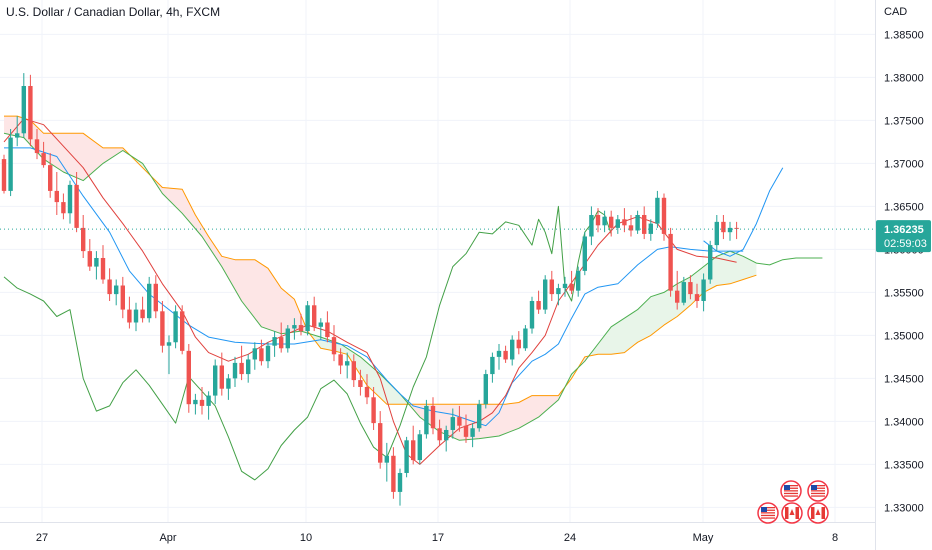 The width and height of the screenshot is (932, 550). What do you see at coordinates (905, 244) in the screenshot?
I see `countdown-label: 02:59:03` at bounding box center [905, 244].